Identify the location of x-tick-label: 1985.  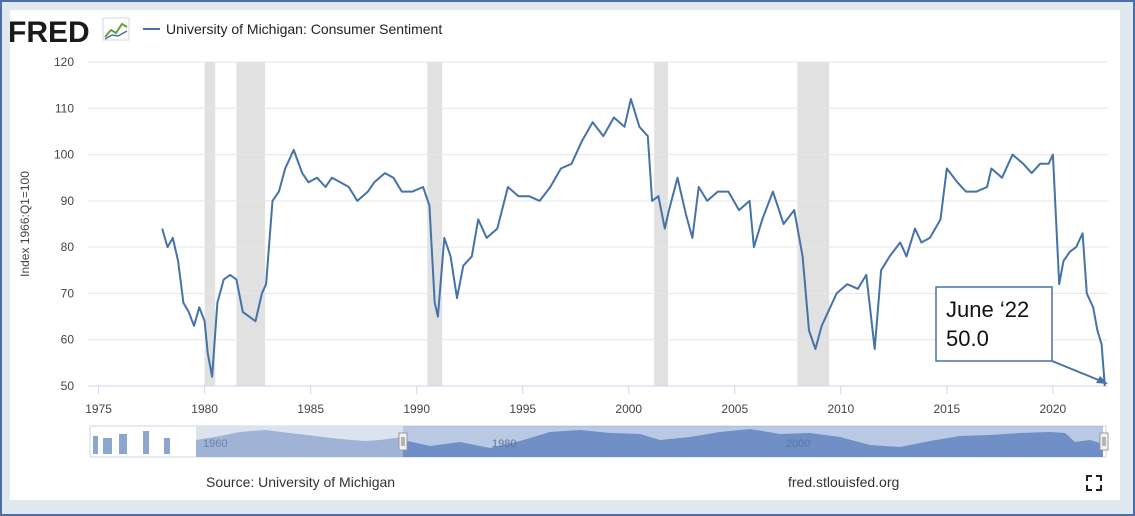
(310, 409).